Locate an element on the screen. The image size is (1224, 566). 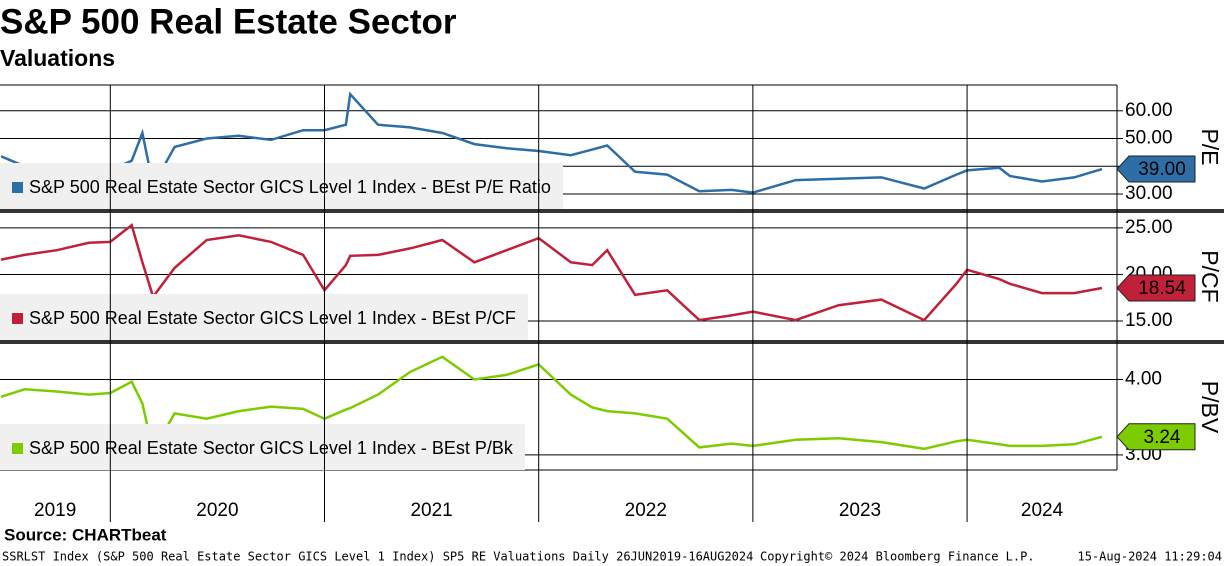
y-axis-title: P/CF is located at coordinates (1210, 276).